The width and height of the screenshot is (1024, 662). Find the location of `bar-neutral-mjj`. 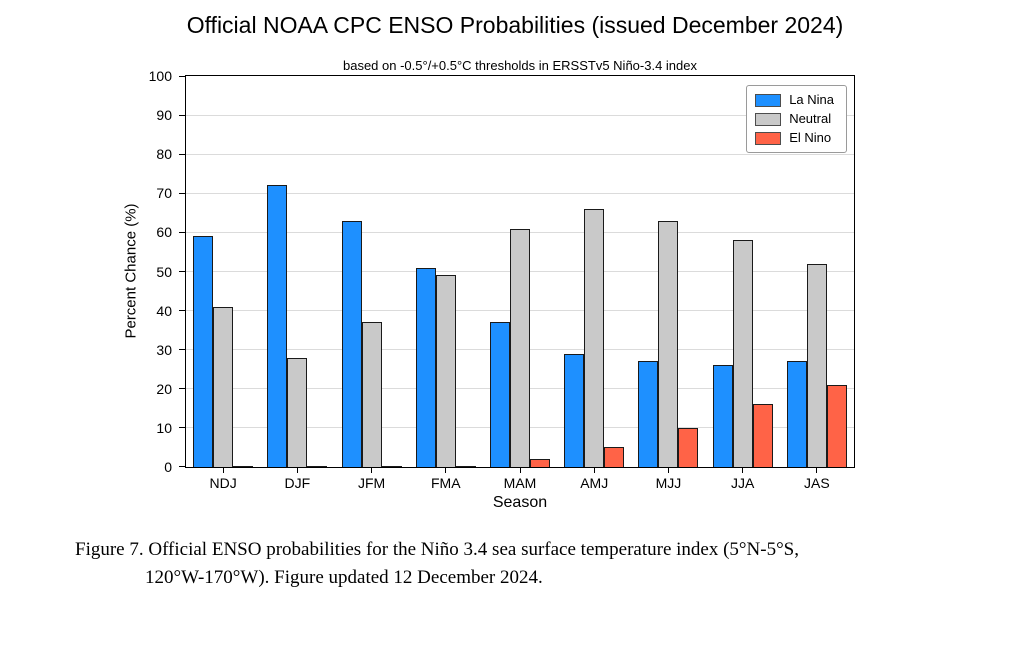

bar-neutral-mjj is located at coordinates (668, 343).